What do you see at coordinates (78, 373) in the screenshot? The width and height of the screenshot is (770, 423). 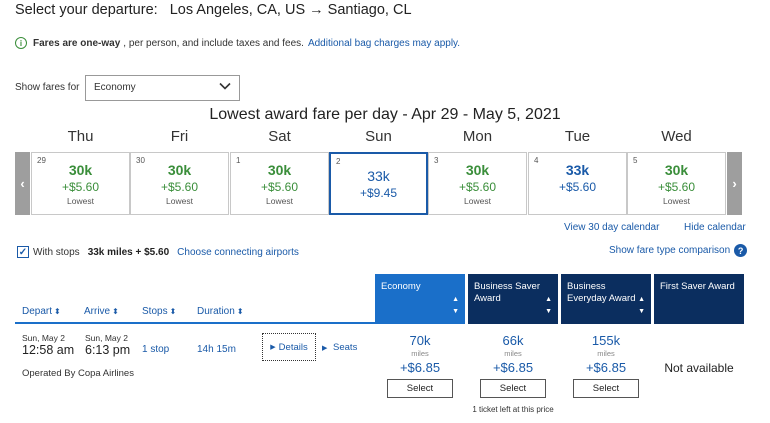 I see `operated-by-text: Operated By Copa Airlines` at bounding box center [78, 373].